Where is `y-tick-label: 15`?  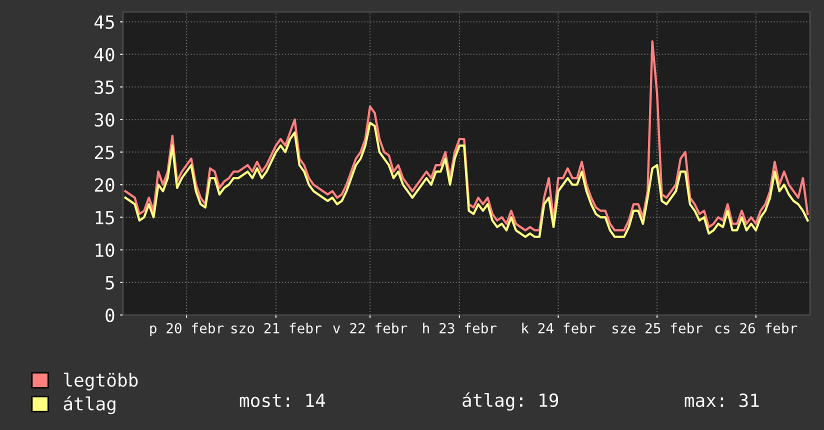
y-tick-label: 15 is located at coordinates (105, 217).